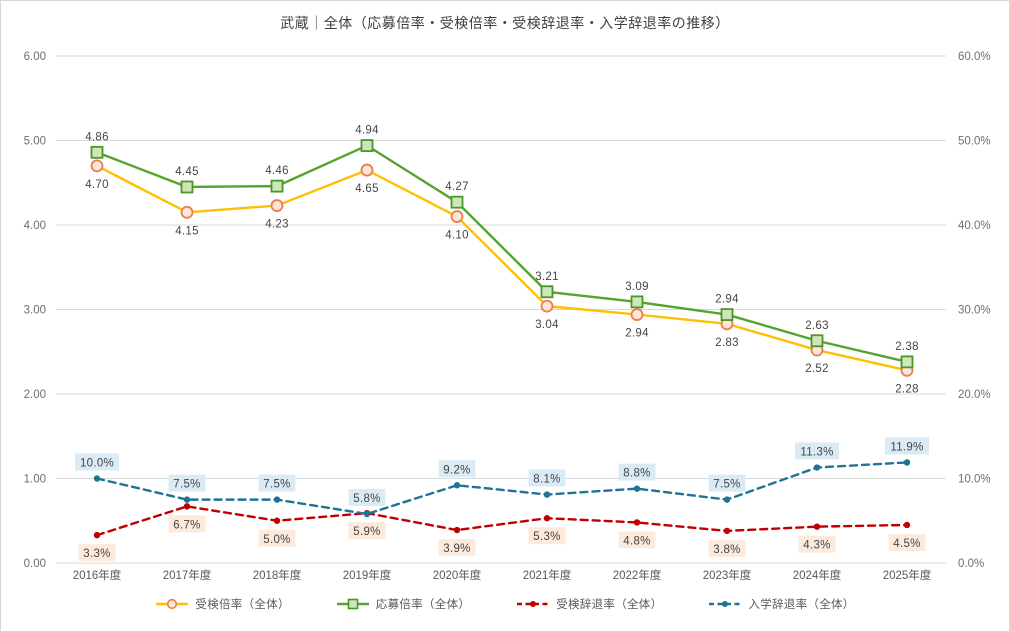  I want to click on legend-label: 入学辞退率（全体）, so click(801, 605).